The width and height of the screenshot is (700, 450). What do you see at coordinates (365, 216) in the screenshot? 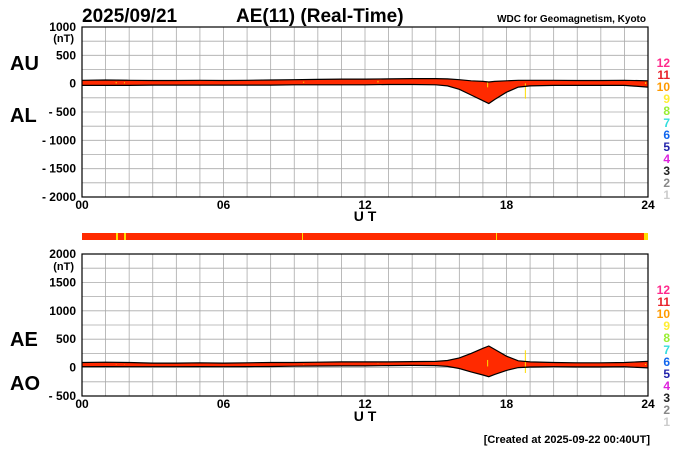
I see `x-axis-label-1: U T` at bounding box center [365, 216].